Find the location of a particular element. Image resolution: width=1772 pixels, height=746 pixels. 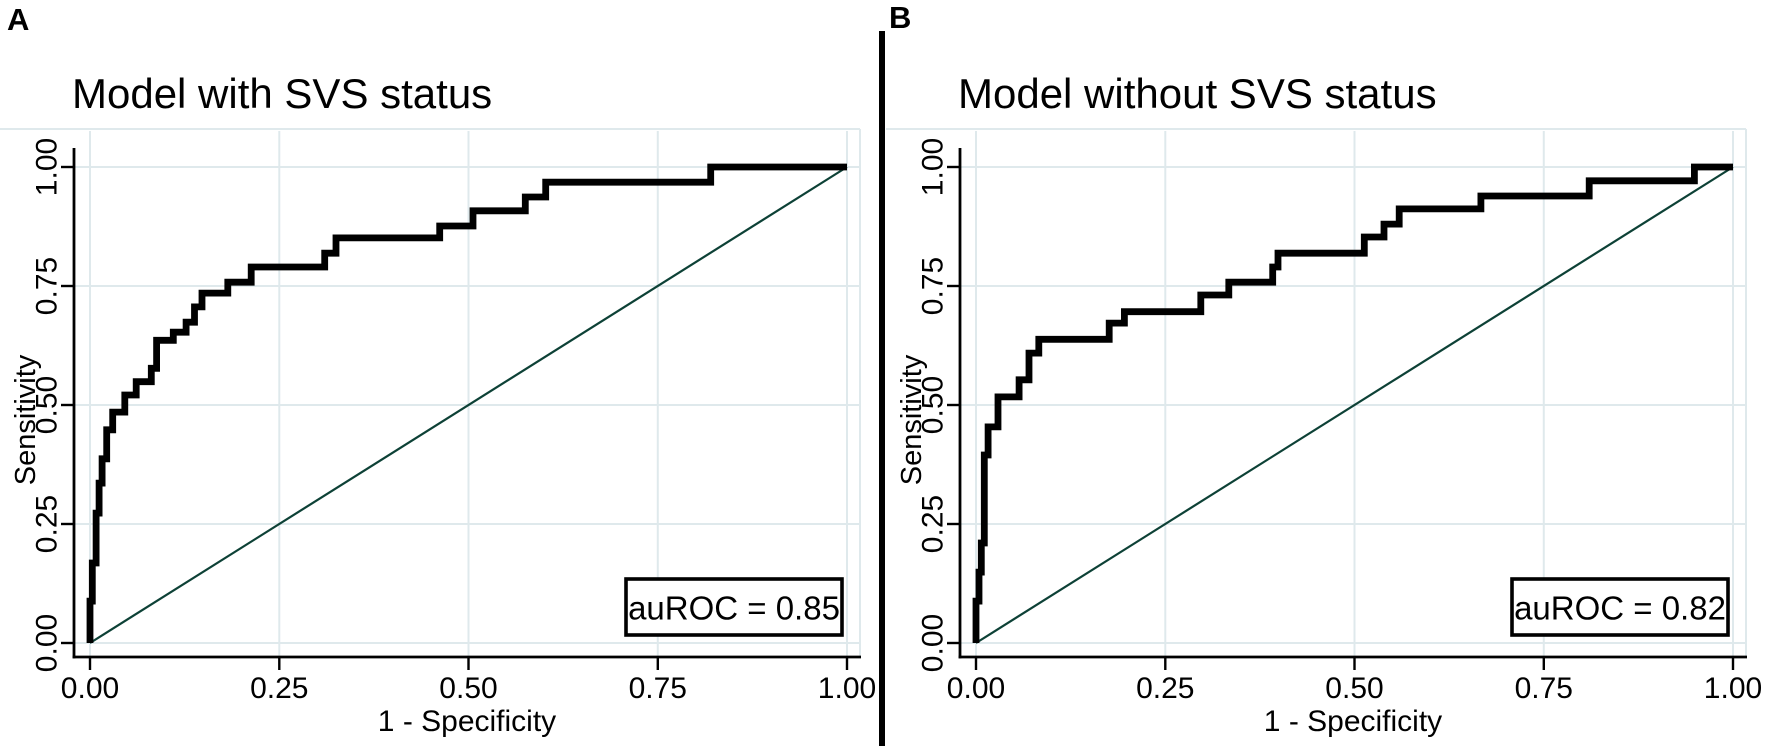

auroc-label: auROC = 0.82 is located at coordinates (1620, 608).